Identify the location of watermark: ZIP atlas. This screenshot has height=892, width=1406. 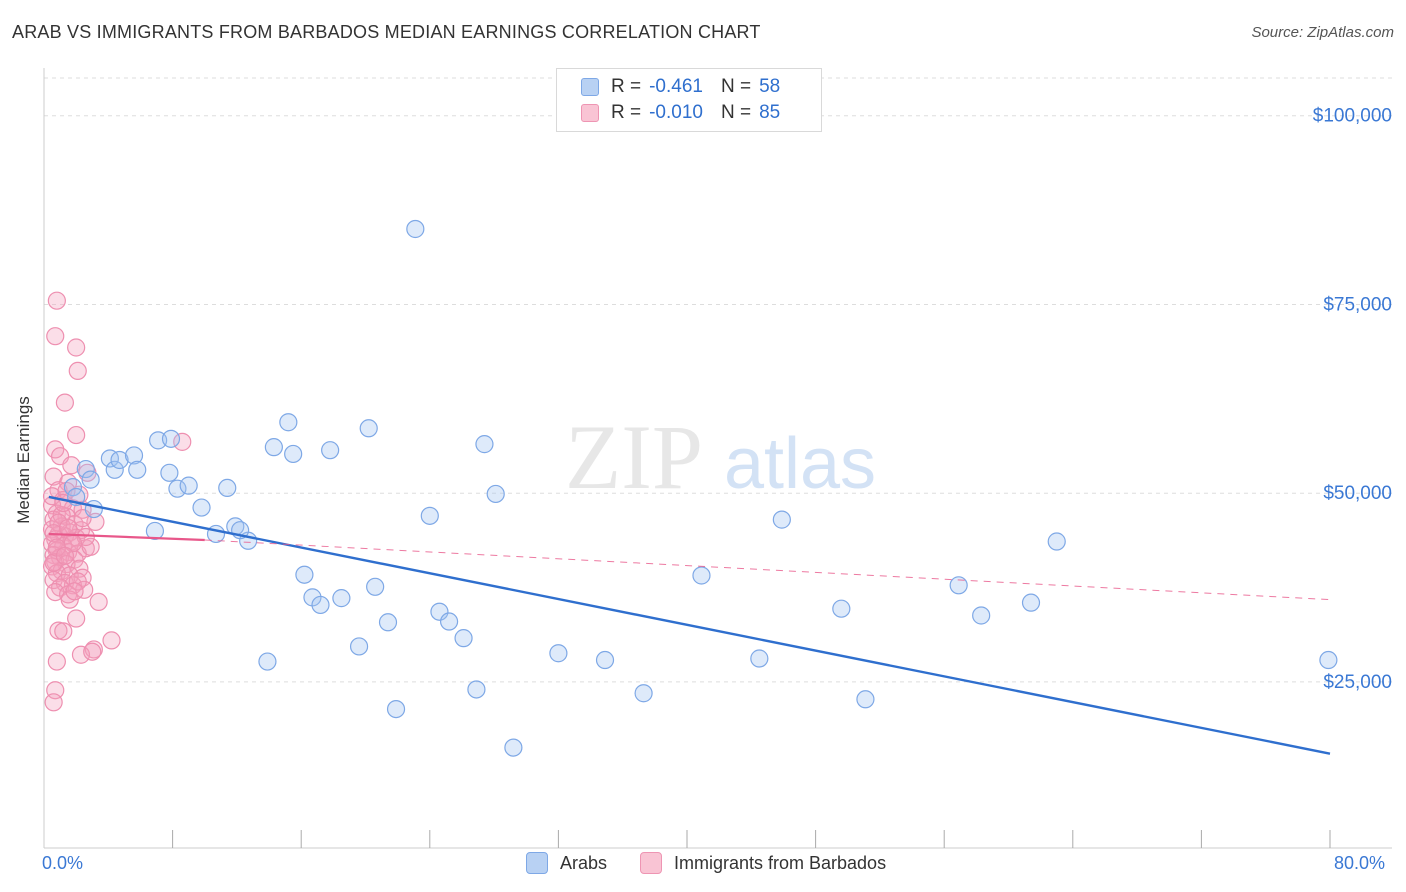
(720, 457).